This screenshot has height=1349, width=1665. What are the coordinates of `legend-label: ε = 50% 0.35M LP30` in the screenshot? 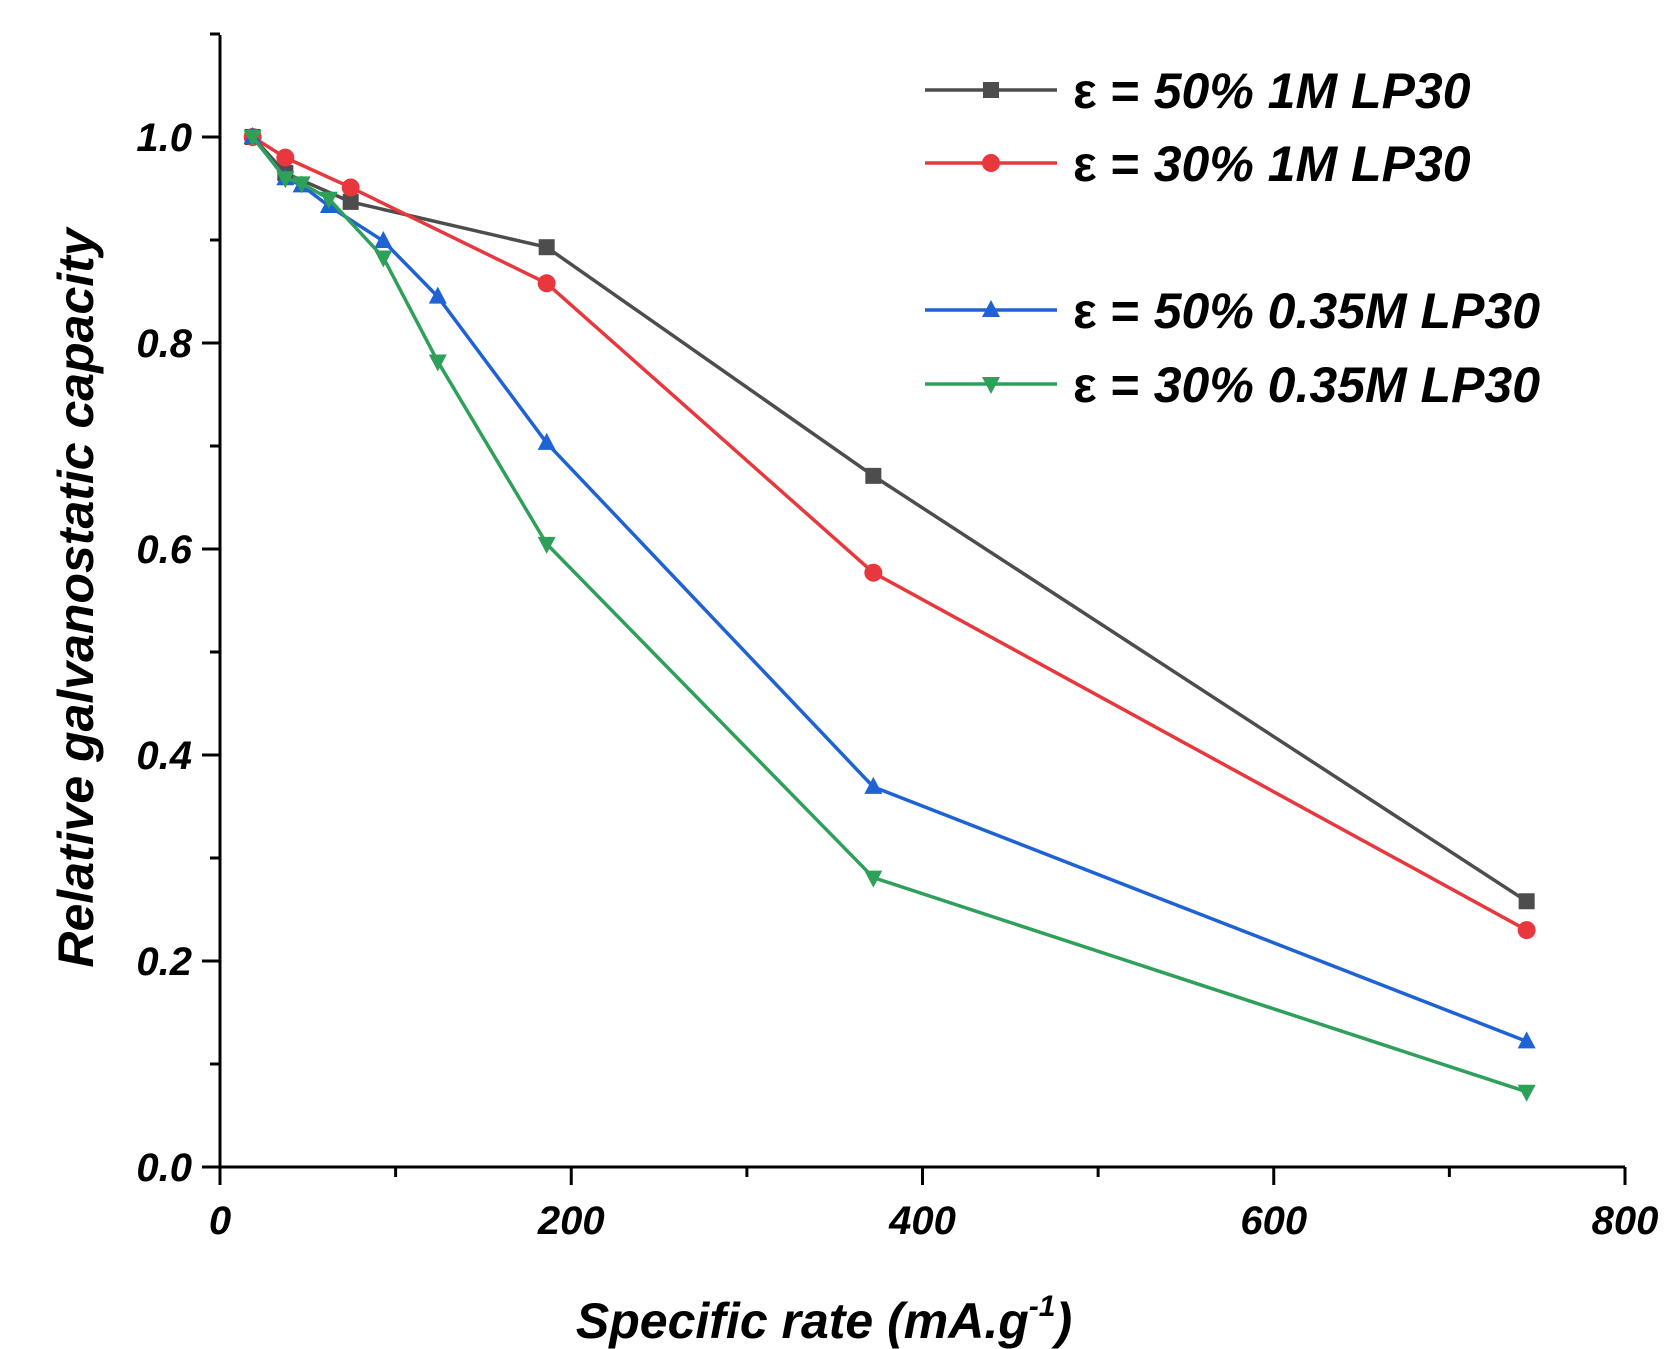 It's located at (1306, 311).